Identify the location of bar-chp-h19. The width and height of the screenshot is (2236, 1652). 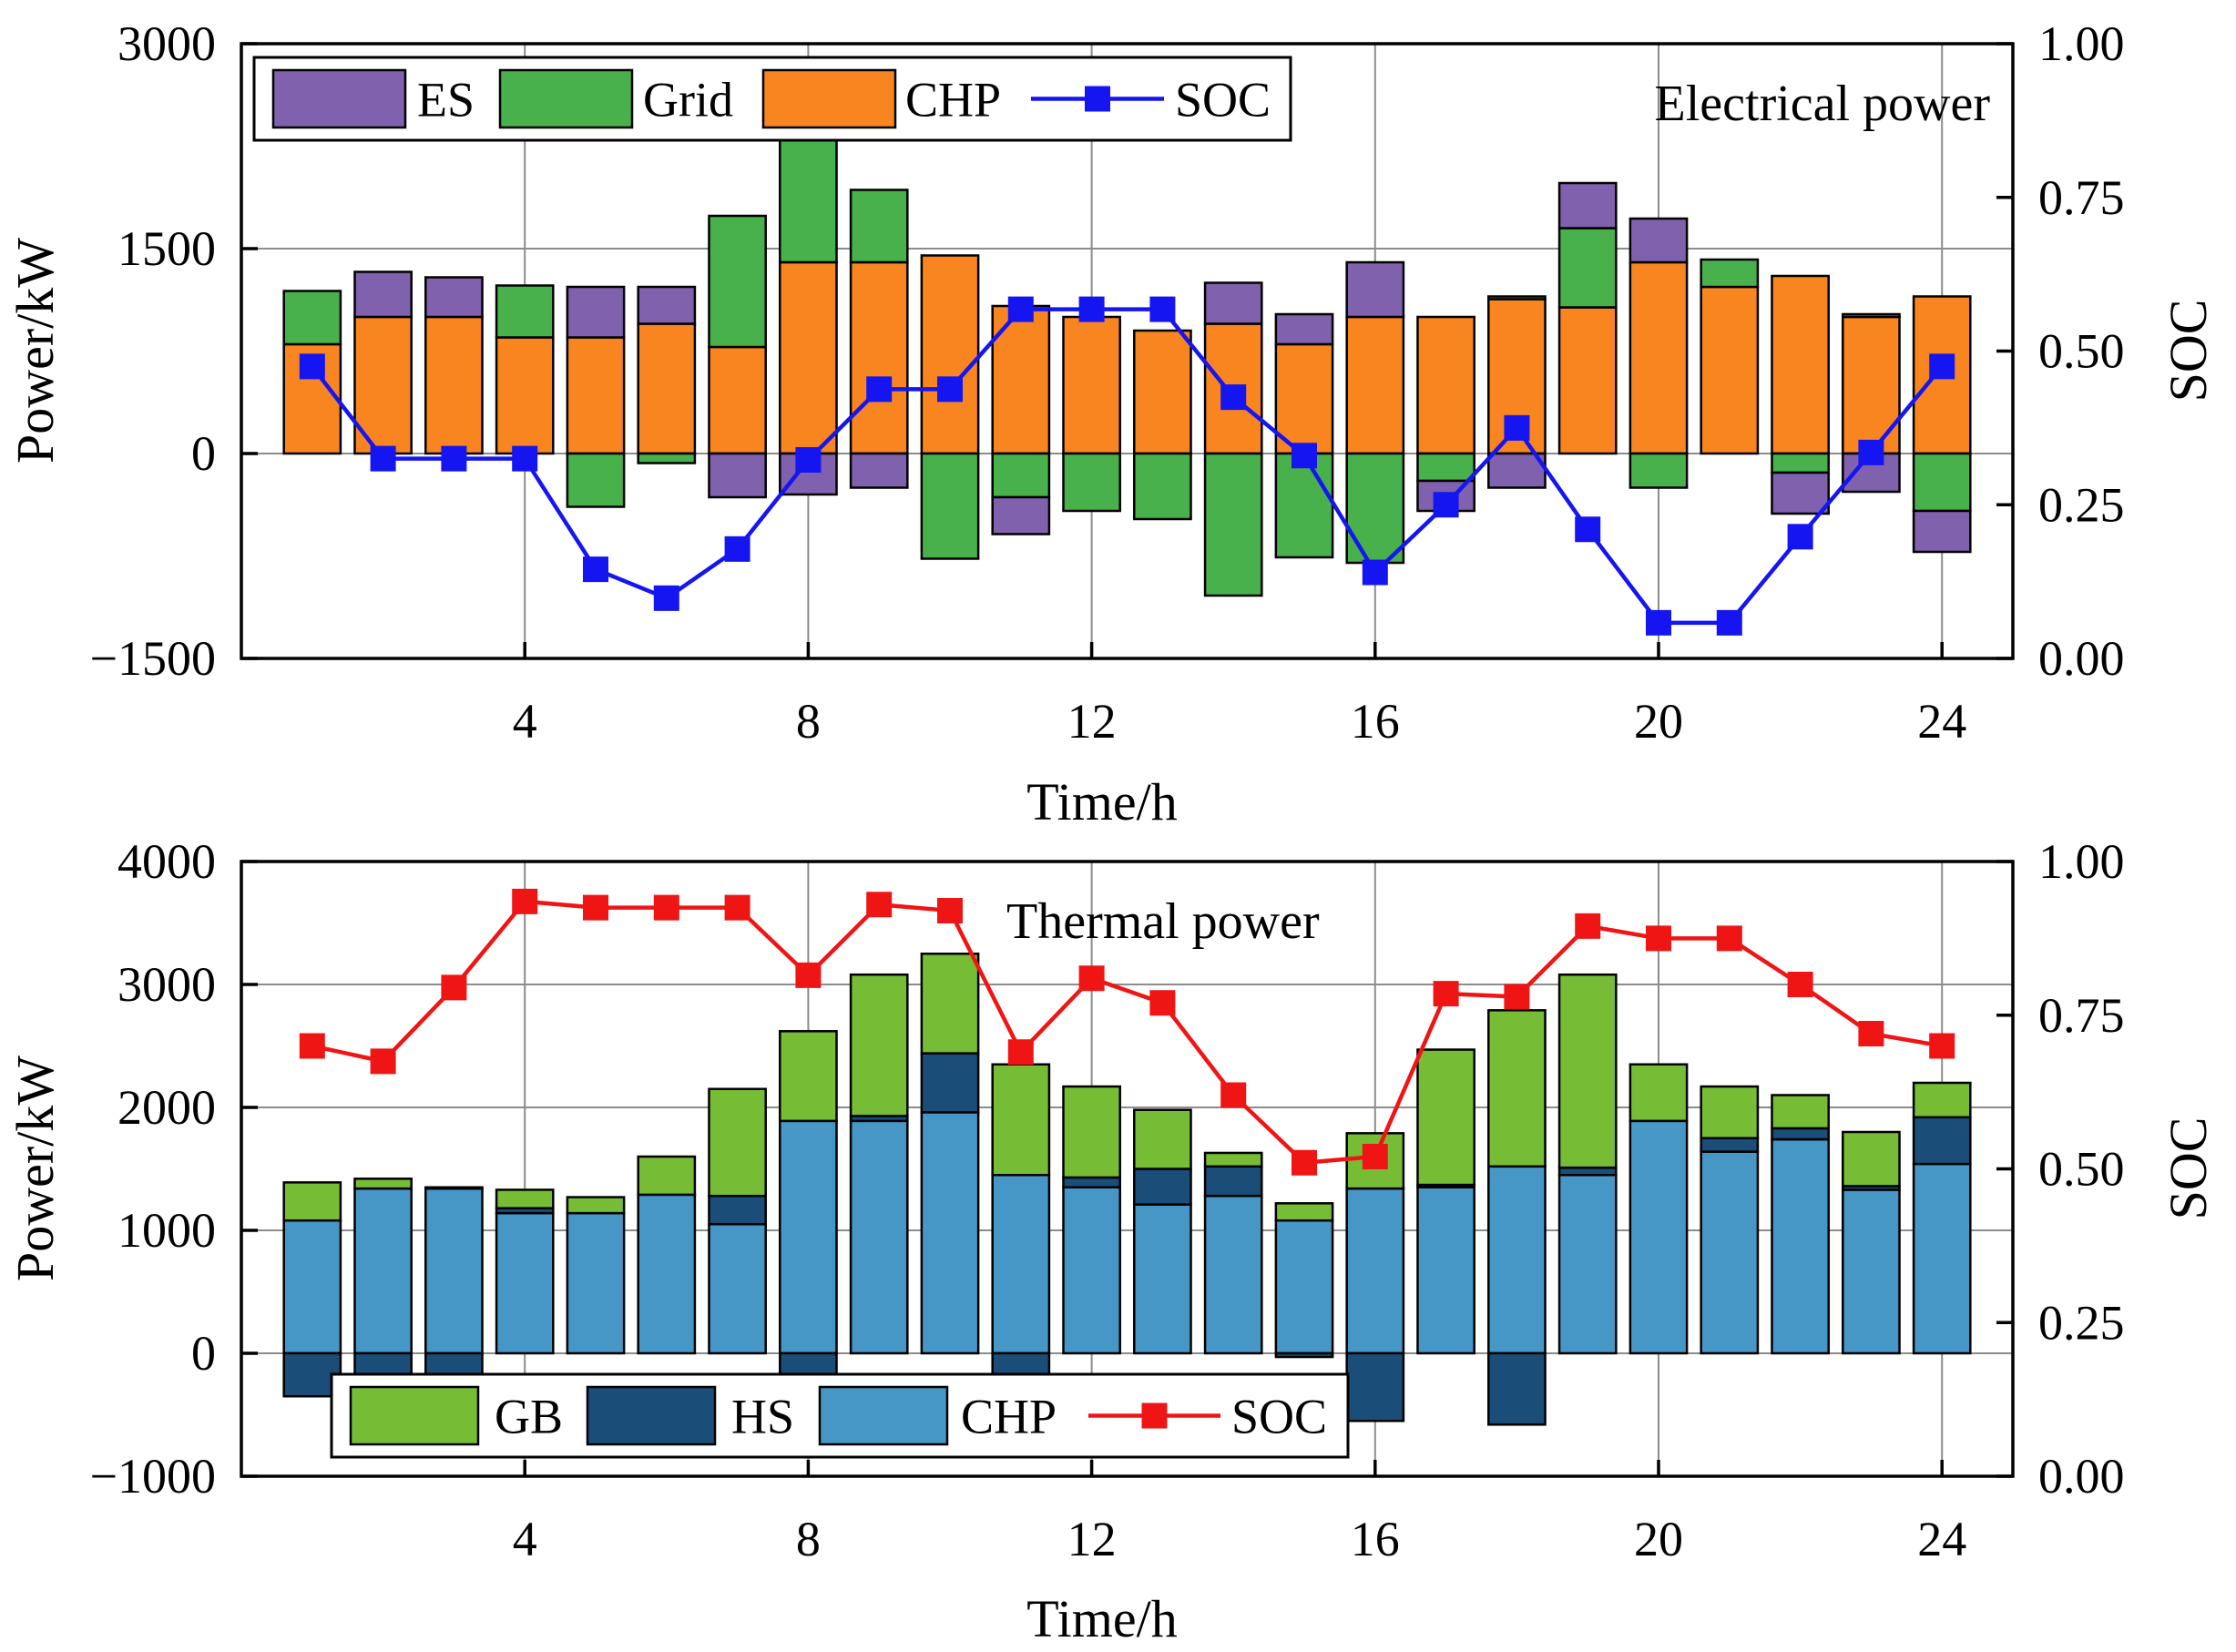
(1587, 380).